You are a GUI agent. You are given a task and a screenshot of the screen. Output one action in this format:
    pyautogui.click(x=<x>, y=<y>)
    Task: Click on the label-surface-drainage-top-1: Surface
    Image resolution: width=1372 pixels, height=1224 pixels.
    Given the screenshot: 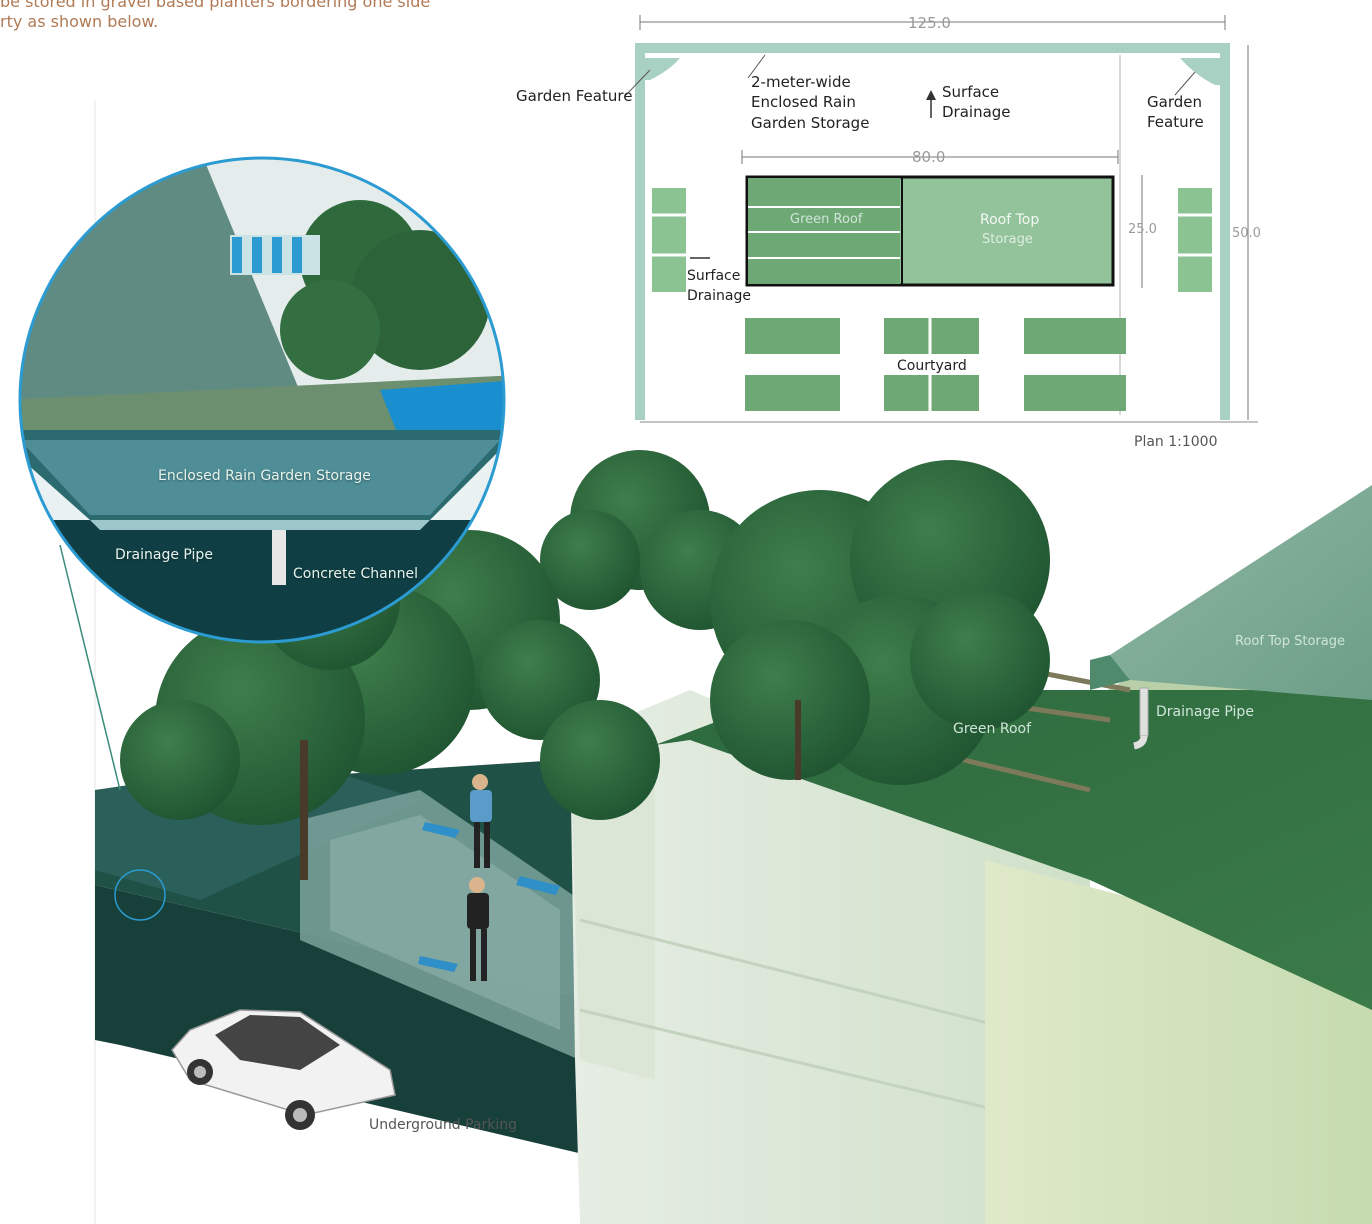 What is the action you would take?
    pyautogui.click(x=971, y=92)
    